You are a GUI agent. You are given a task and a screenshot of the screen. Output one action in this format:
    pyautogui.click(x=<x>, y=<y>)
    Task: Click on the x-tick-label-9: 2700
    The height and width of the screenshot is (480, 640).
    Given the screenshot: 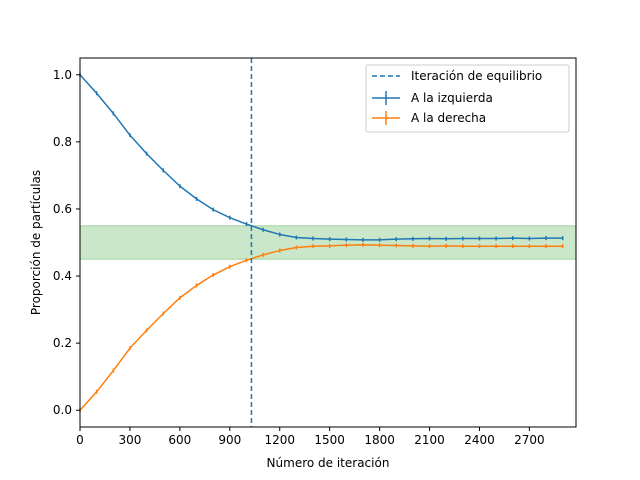 What is the action you would take?
    pyautogui.click(x=529, y=440)
    